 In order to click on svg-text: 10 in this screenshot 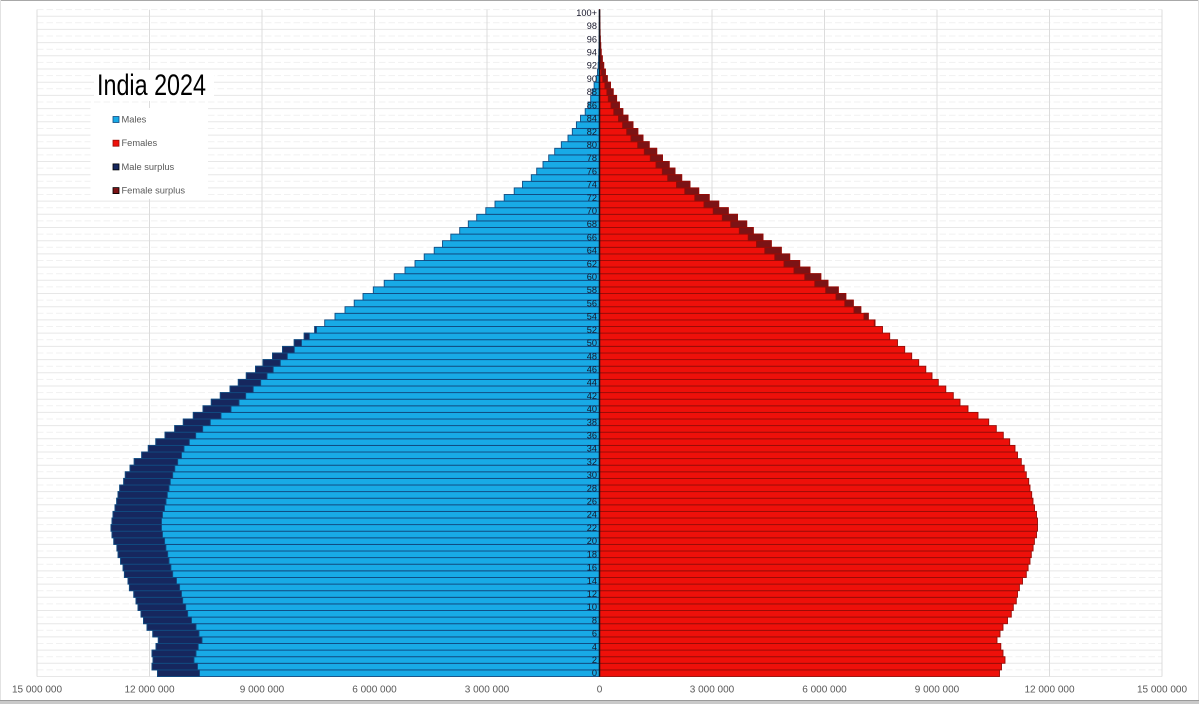, I will do `click(592, 607)`.